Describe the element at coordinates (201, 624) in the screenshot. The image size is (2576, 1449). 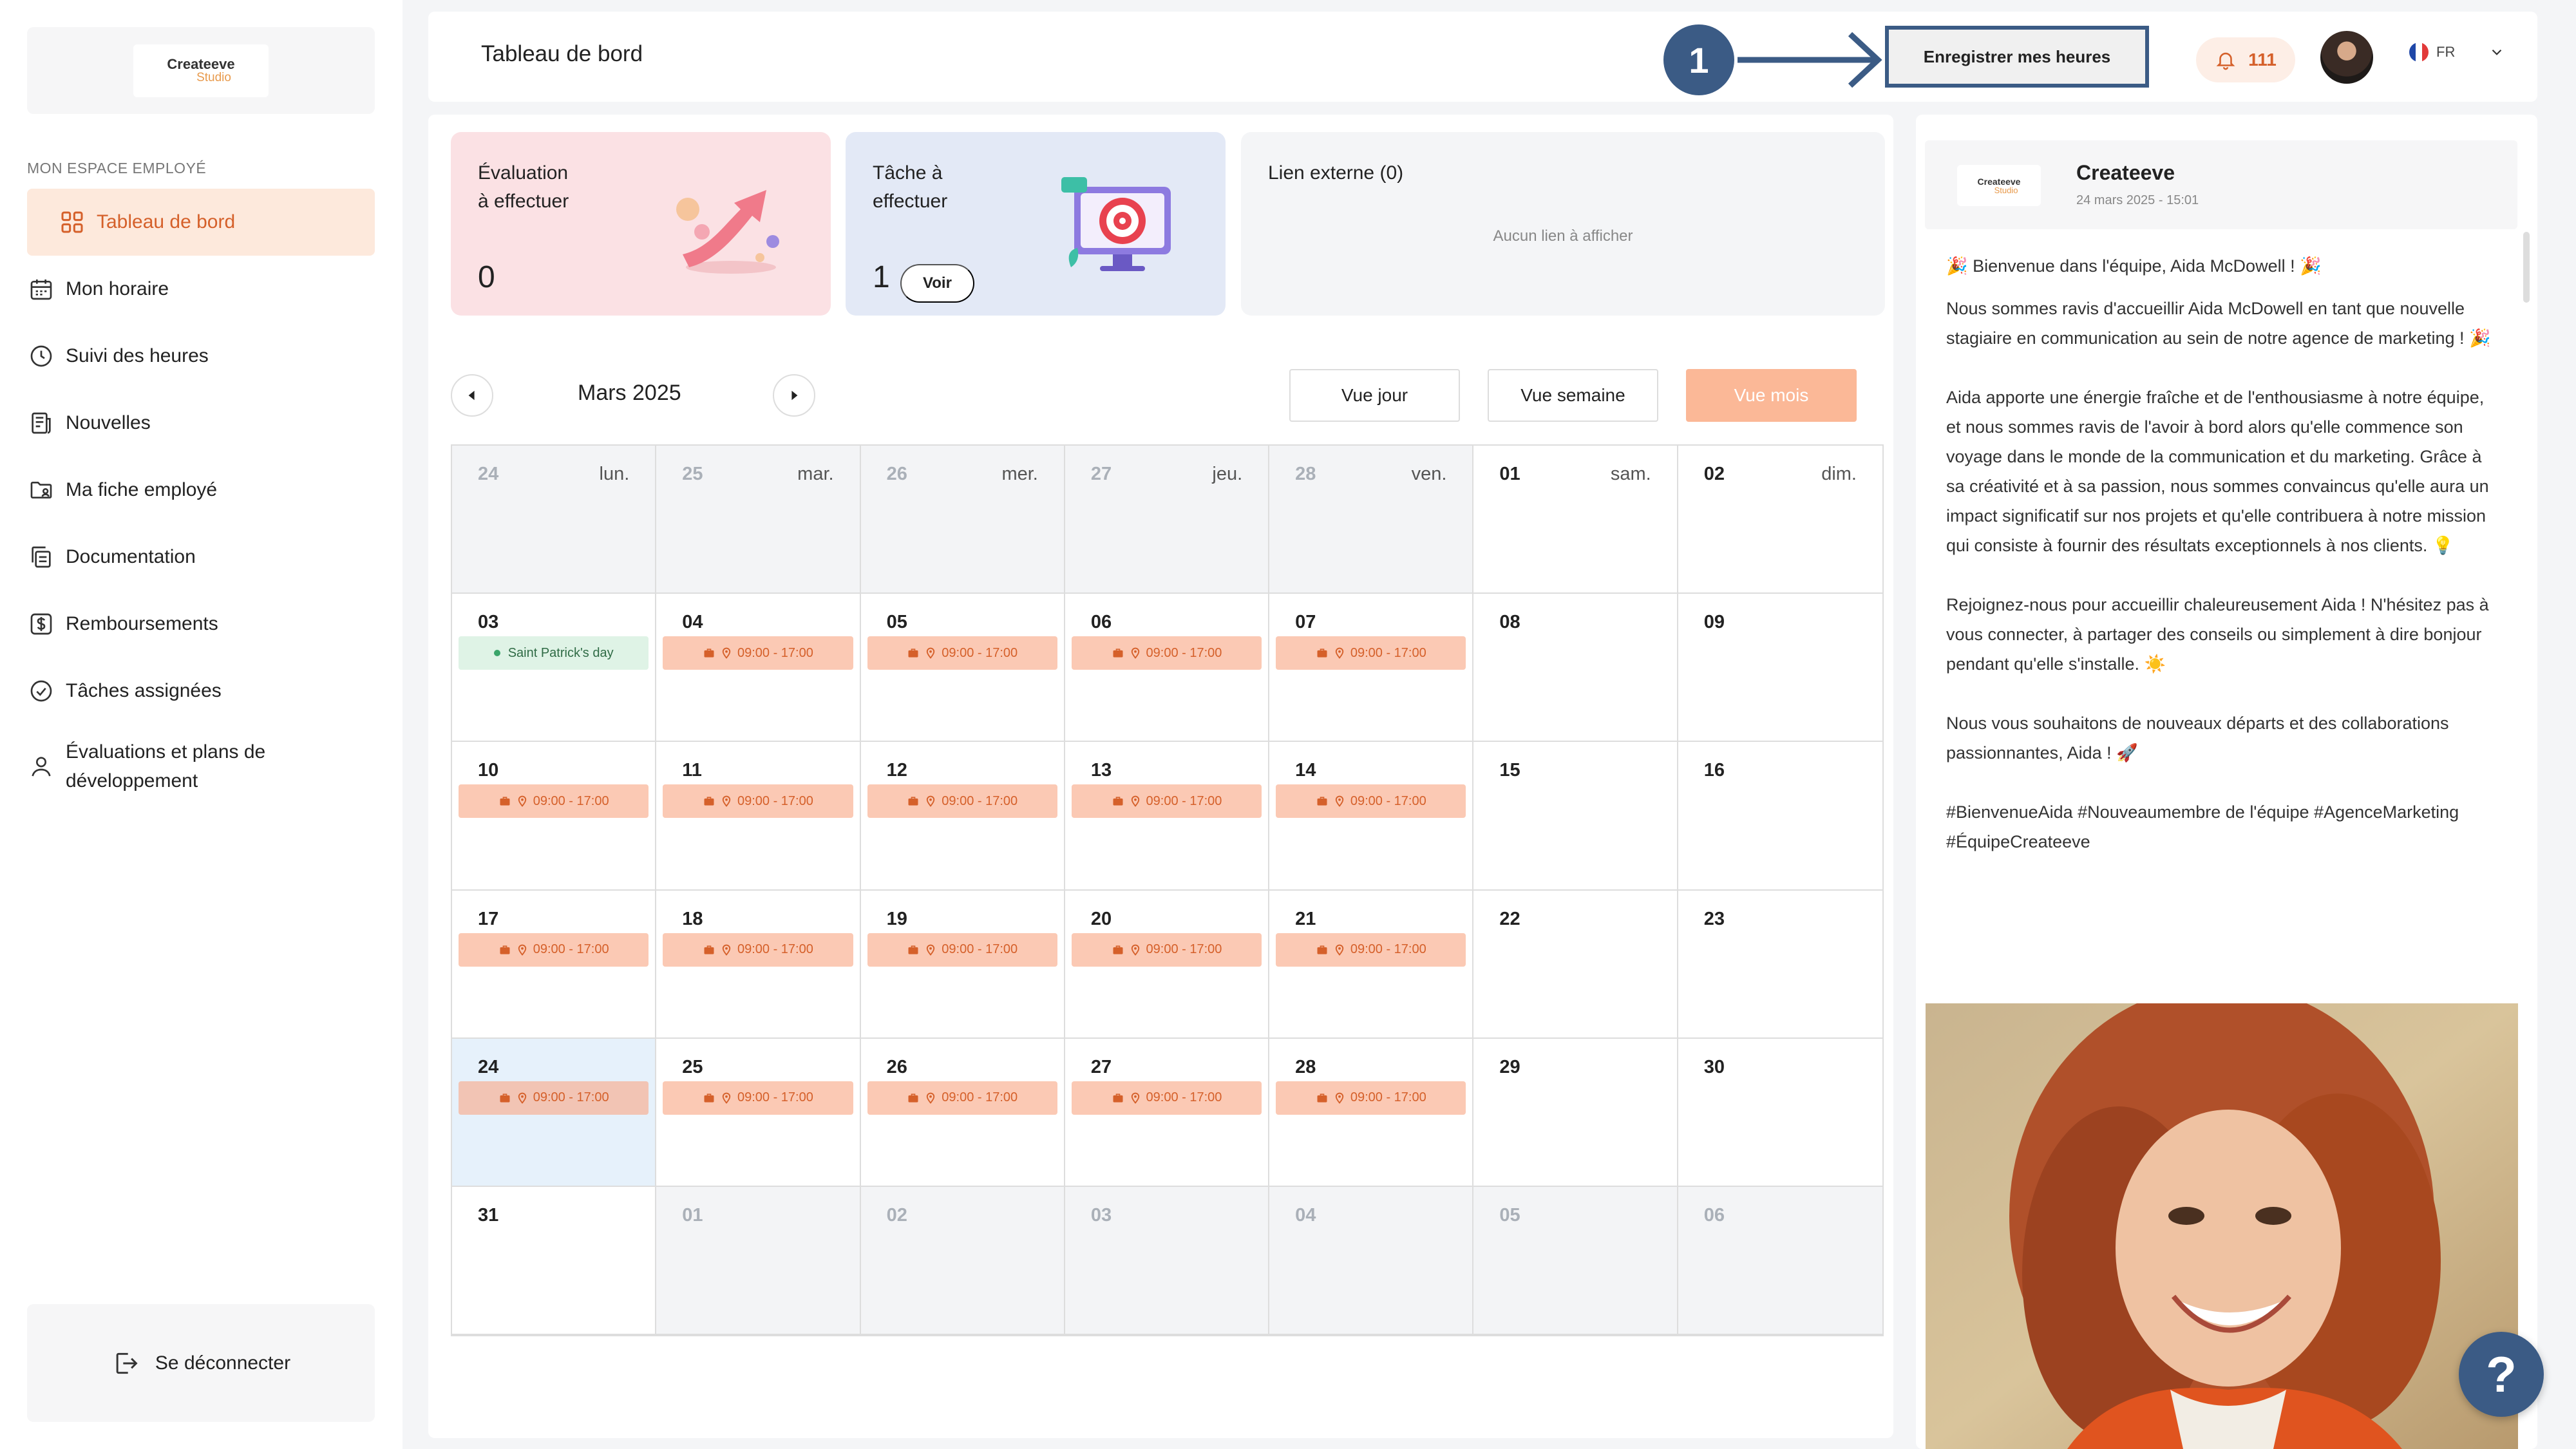
I see `sidebar-item-reimbursements: Remboursements` at that location.